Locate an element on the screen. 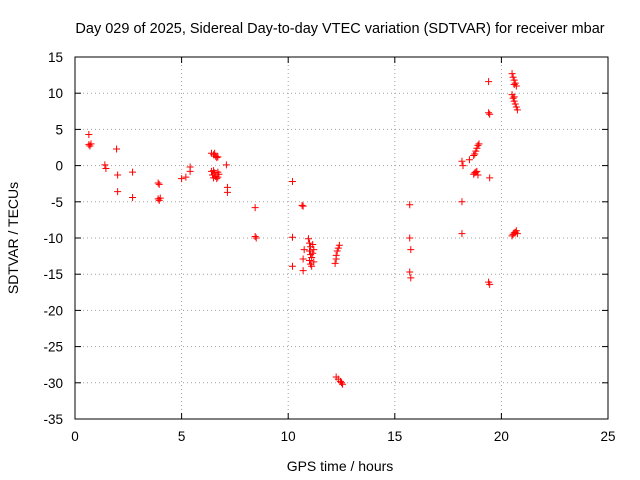 The height and width of the screenshot is (480, 640). y-tick-label: -20 is located at coordinates (53, 310).